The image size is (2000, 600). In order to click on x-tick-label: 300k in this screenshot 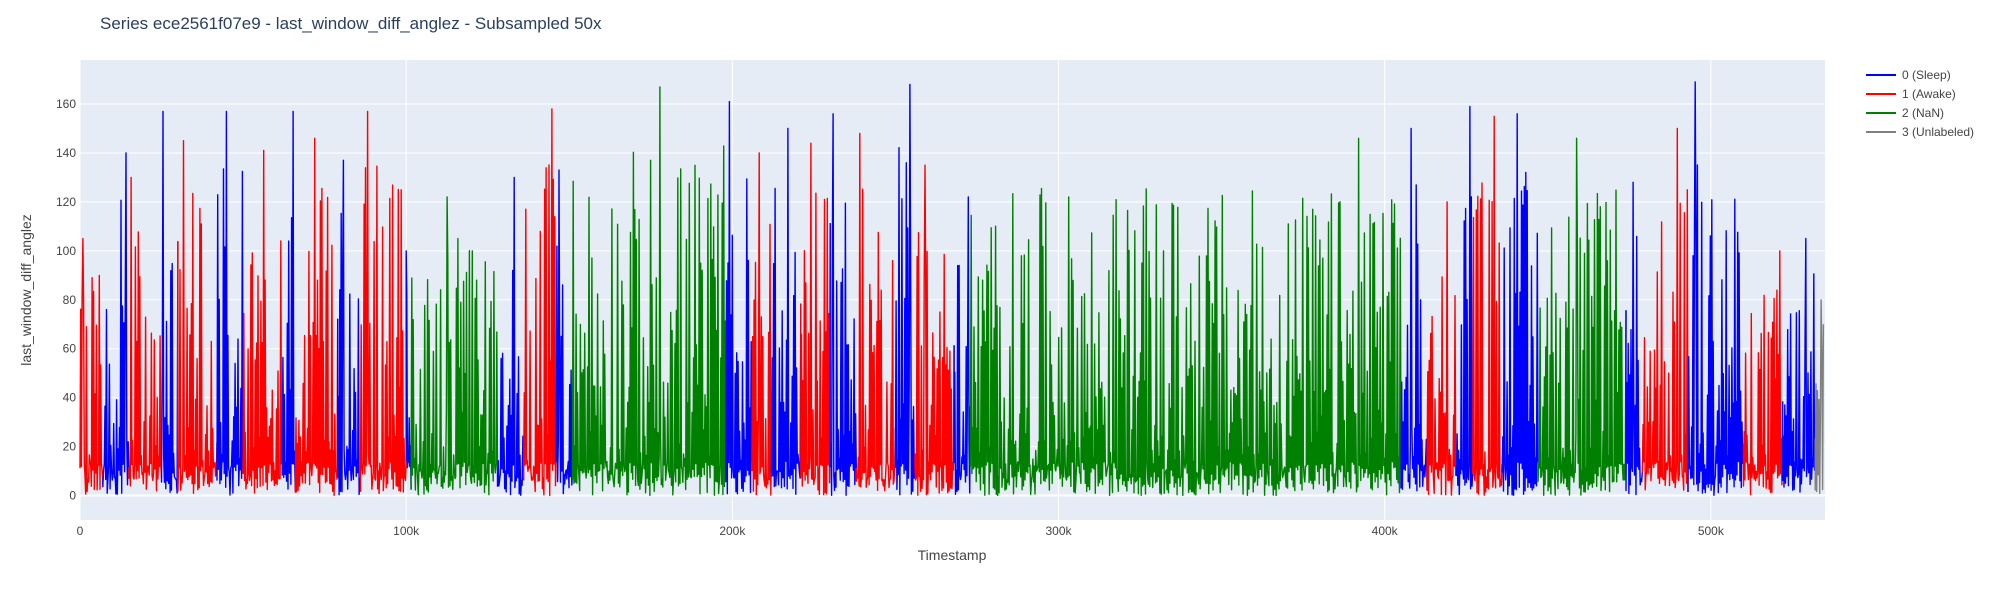, I will do `click(1058, 531)`.